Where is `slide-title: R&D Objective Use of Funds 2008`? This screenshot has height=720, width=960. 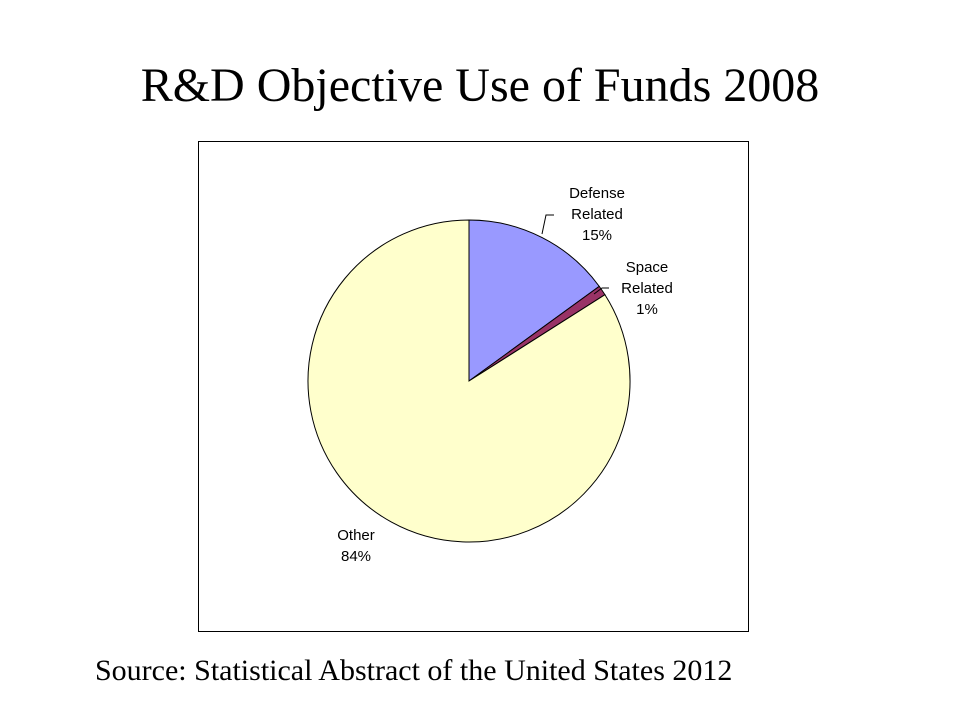 slide-title: R&D Objective Use of Funds 2008 is located at coordinates (480, 85).